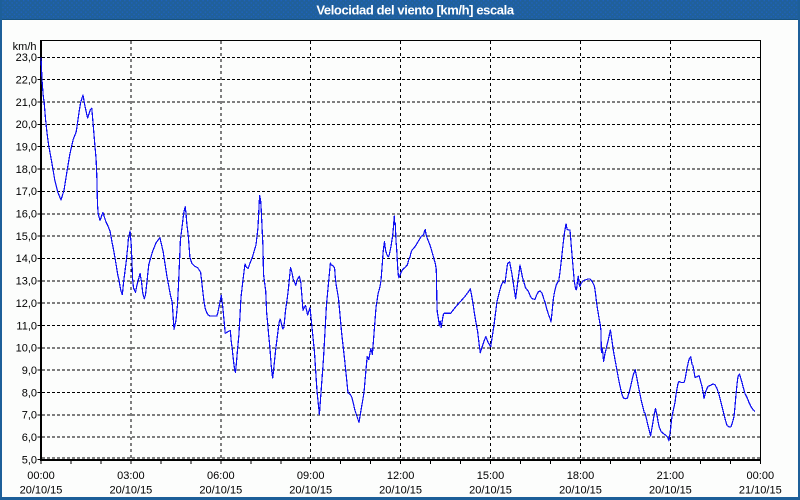 This screenshot has height=500, width=800. What do you see at coordinates (26, 148) in the screenshot?
I see `svg-text: 19,0` at bounding box center [26, 148].